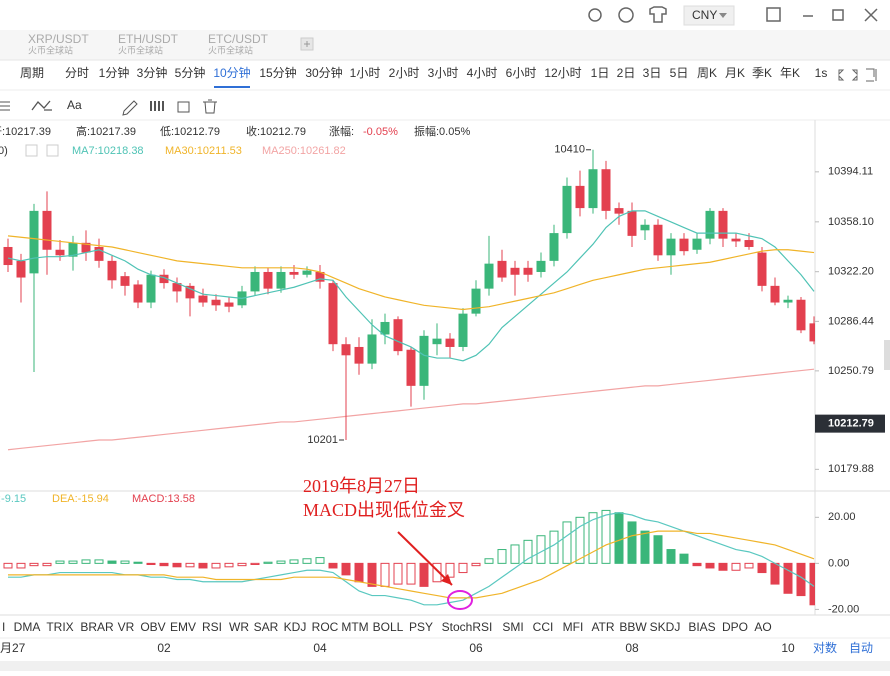  What do you see at coordinates (354, 627) in the screenshot?
I see `indicator-tab: MTM` at bounding box center [354, 627].